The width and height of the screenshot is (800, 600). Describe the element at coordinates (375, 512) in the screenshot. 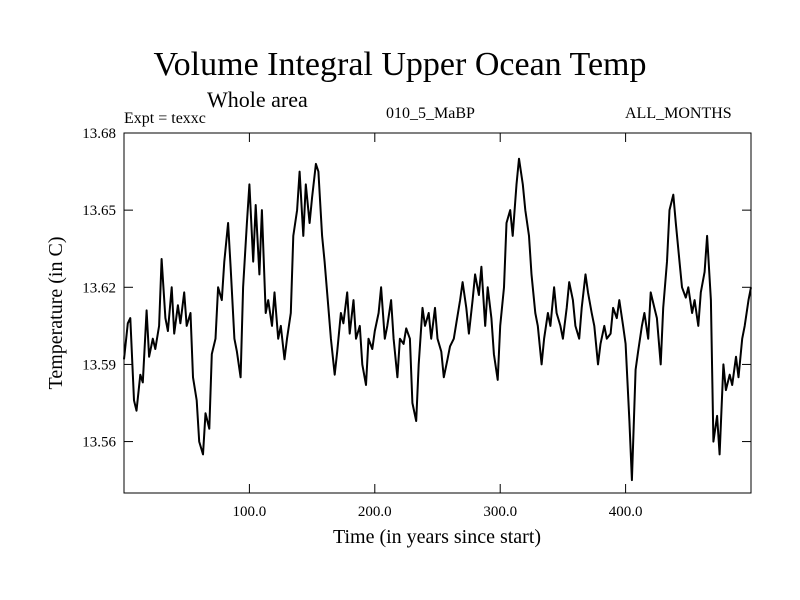

I see `x-tick-label: 200.0` at that location.